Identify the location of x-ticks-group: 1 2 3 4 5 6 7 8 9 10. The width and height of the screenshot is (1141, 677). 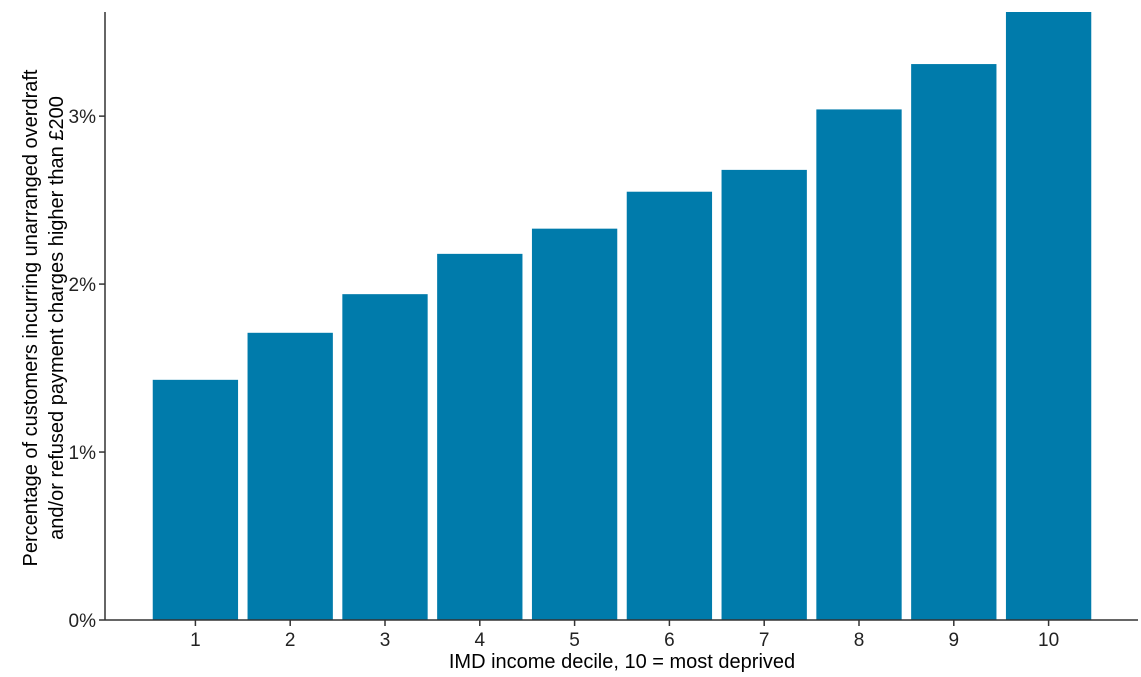
(624, 635).